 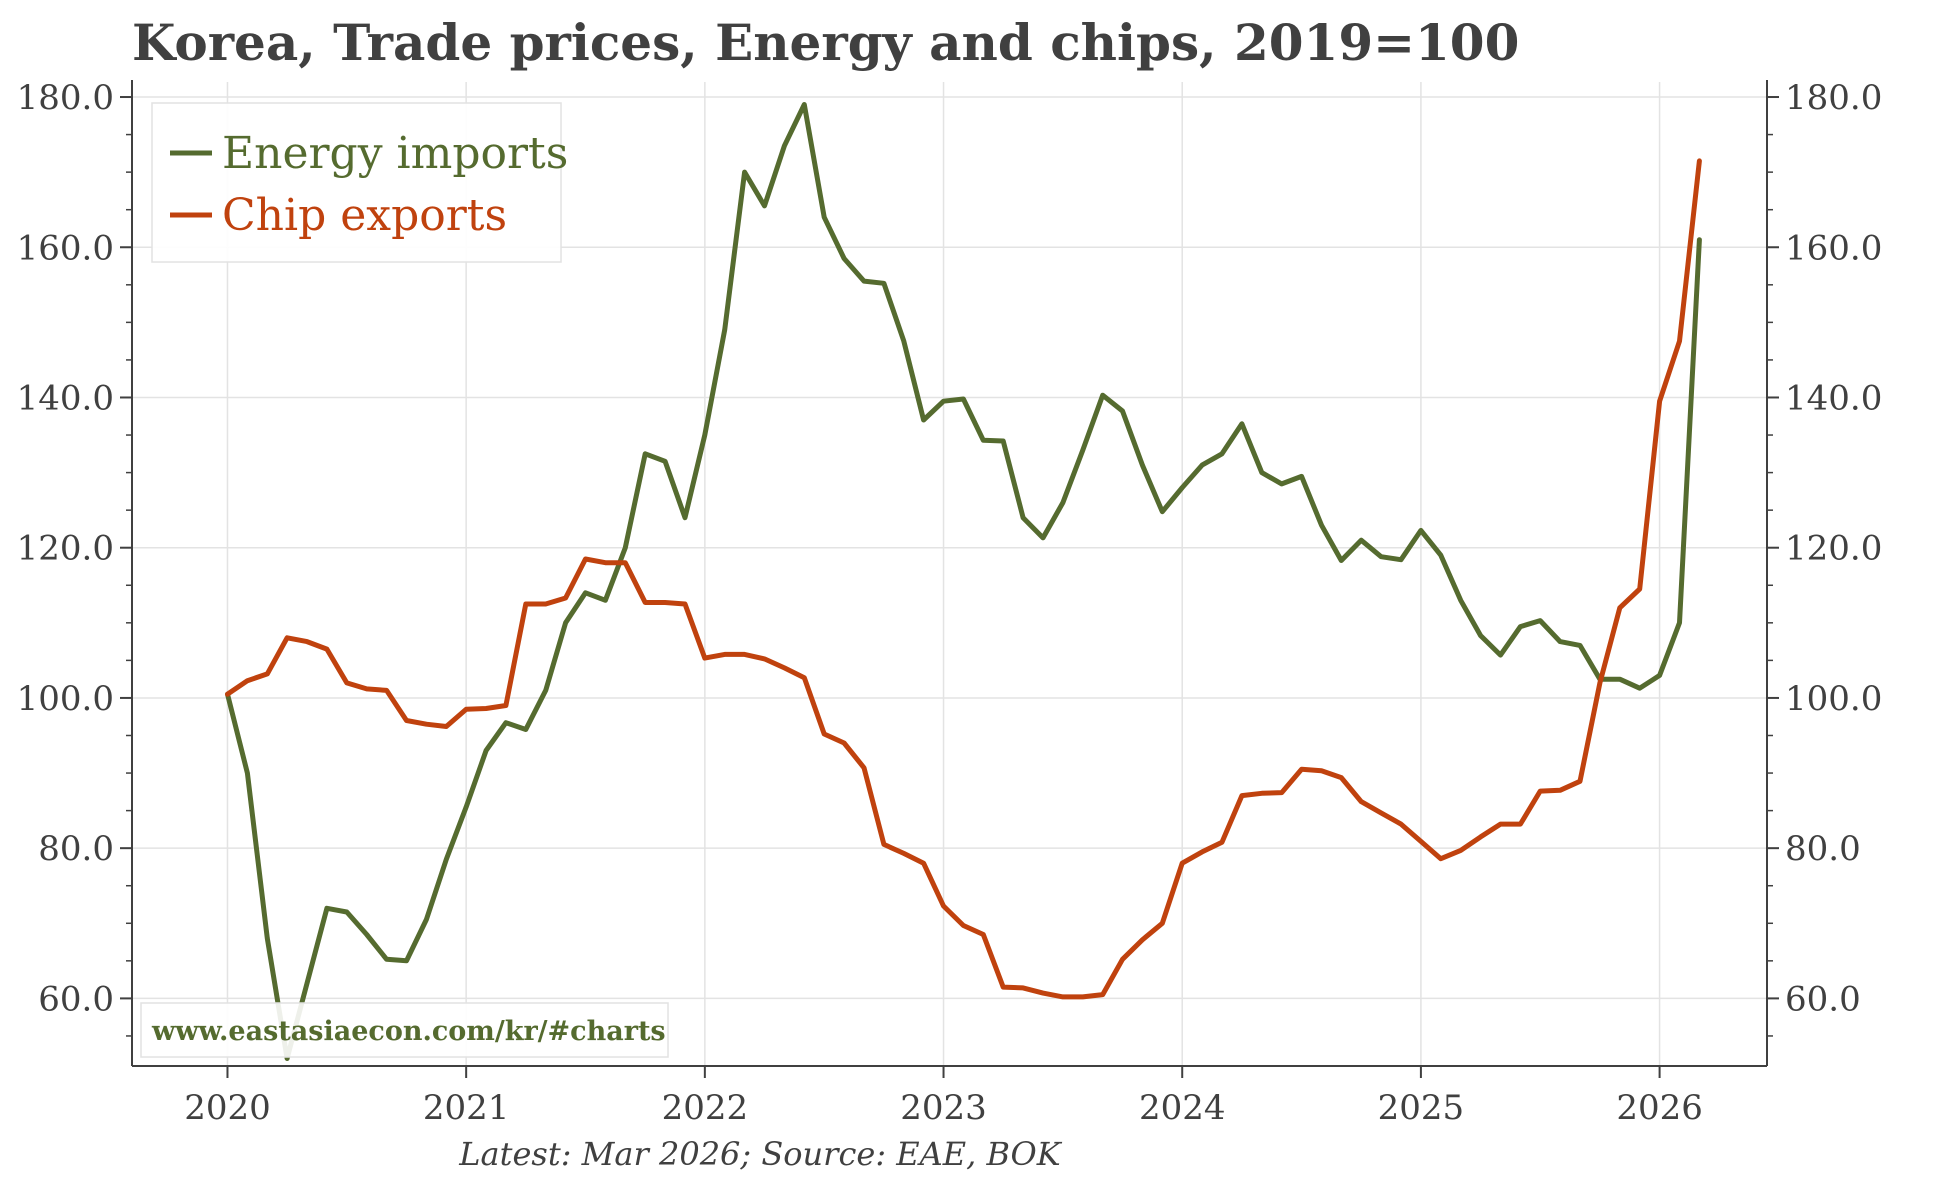 What do you see at coordinates (65, 549) in the screenshot?
I see `y-tick-label-left: 120.0` at bounding box center [65, 549].